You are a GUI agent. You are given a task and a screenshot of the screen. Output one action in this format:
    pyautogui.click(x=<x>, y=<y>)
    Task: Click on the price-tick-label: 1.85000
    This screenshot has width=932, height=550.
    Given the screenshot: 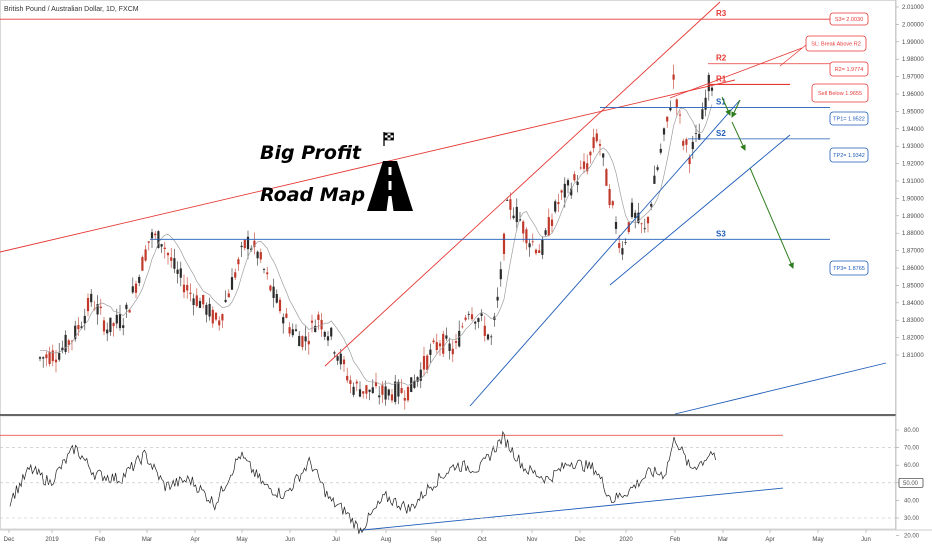 What is the action you would take?
    pyautogui.click(x=913, y=286)
    